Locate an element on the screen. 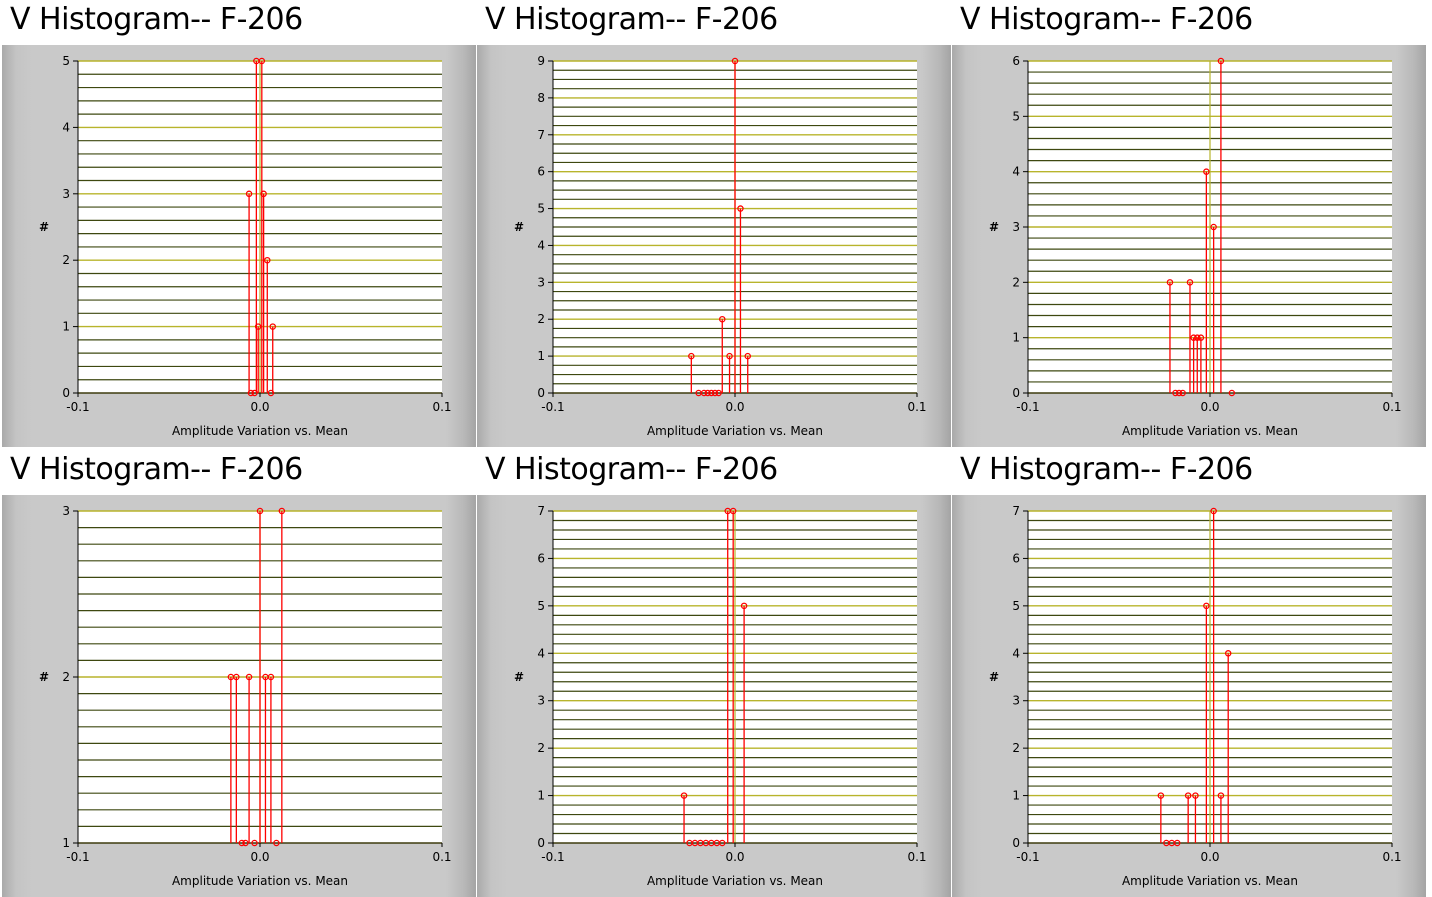  y-tick-label: 8 is located at coordinates (541, 98).